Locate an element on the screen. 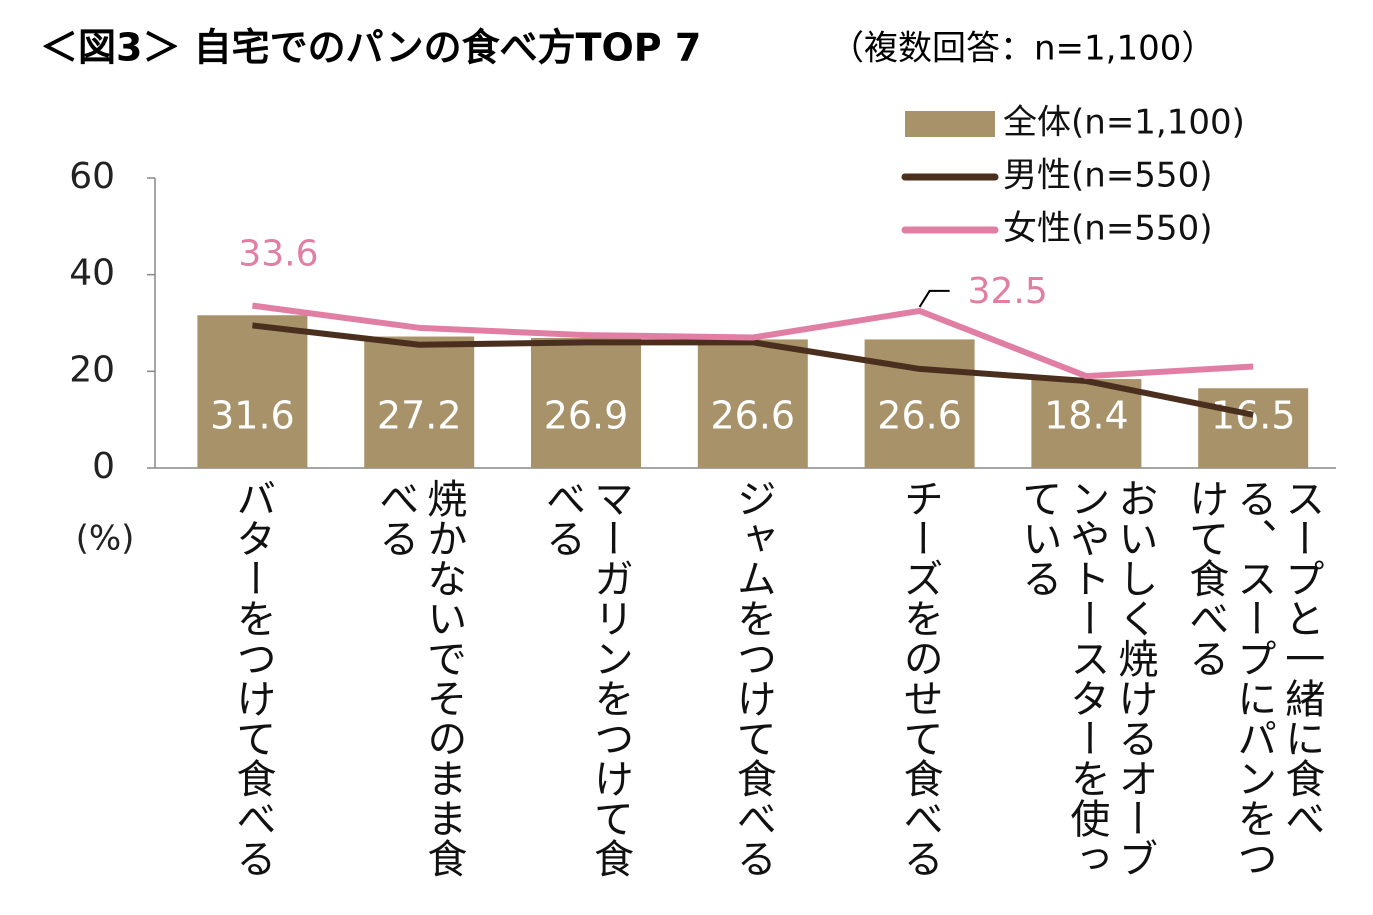 The width and height of the screenshot is (1373, 915). y-tick-label: 20 is located at coordinates (92, 369).